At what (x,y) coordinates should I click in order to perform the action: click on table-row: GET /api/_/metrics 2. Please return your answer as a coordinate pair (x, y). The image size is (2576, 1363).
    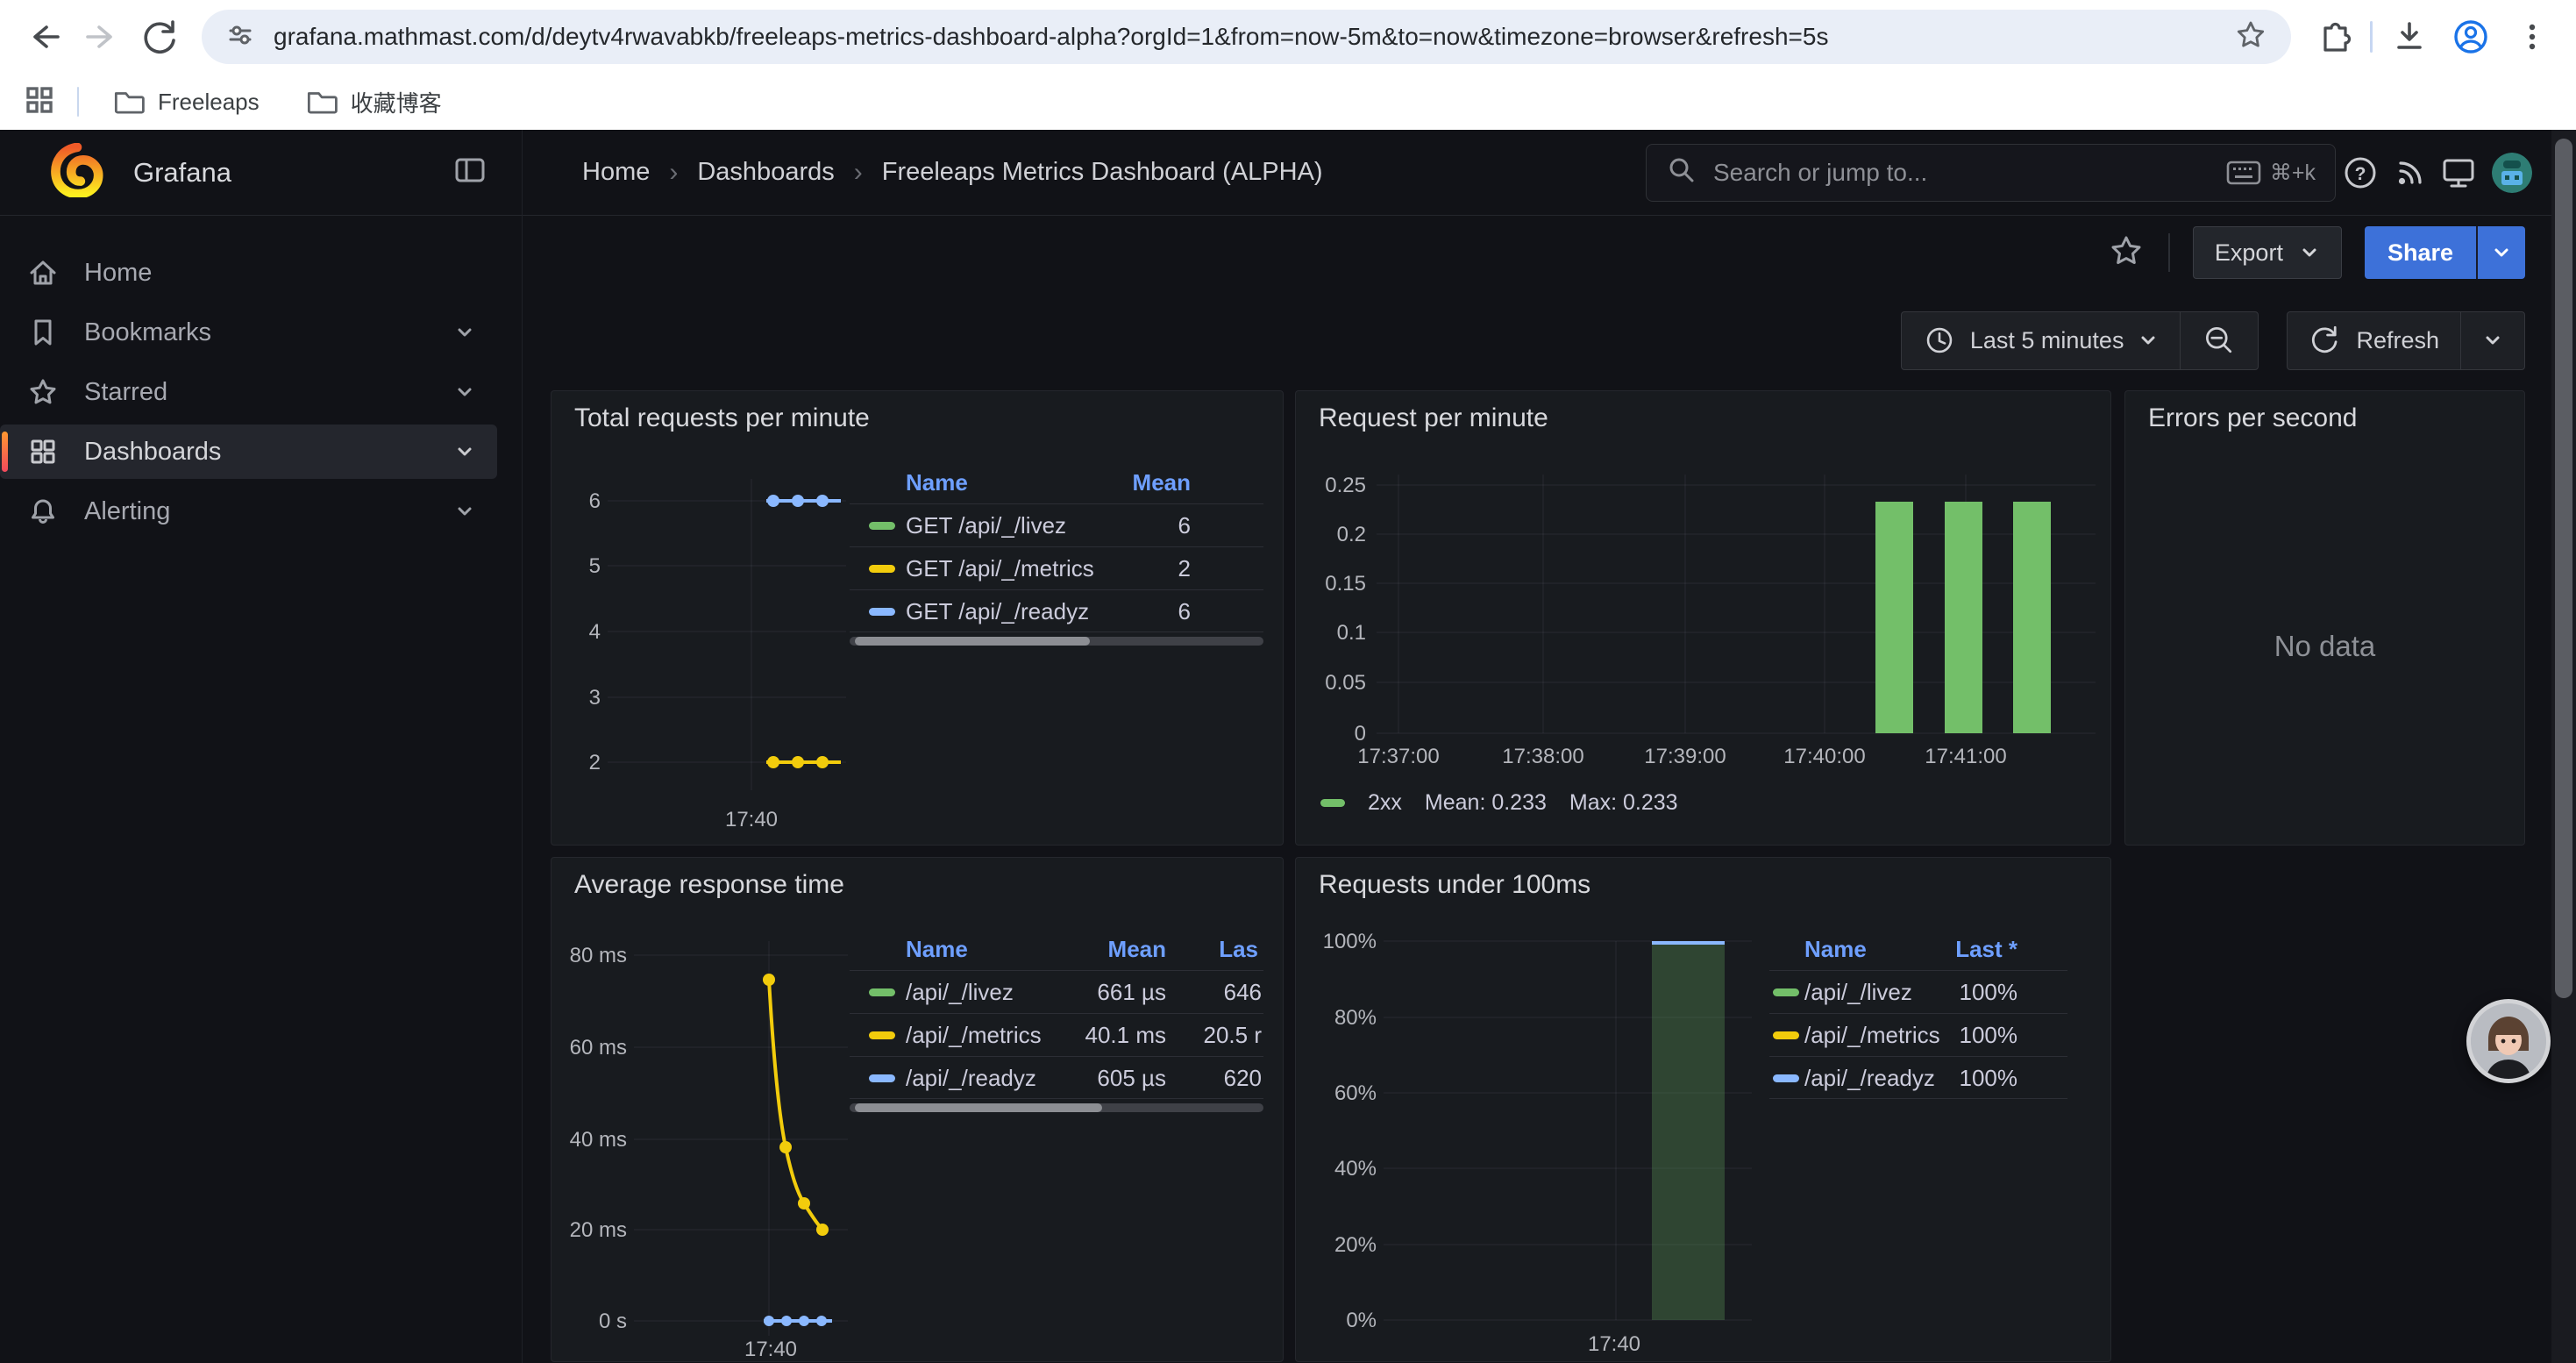
    Looking at the image, I should click on (1056, 567).